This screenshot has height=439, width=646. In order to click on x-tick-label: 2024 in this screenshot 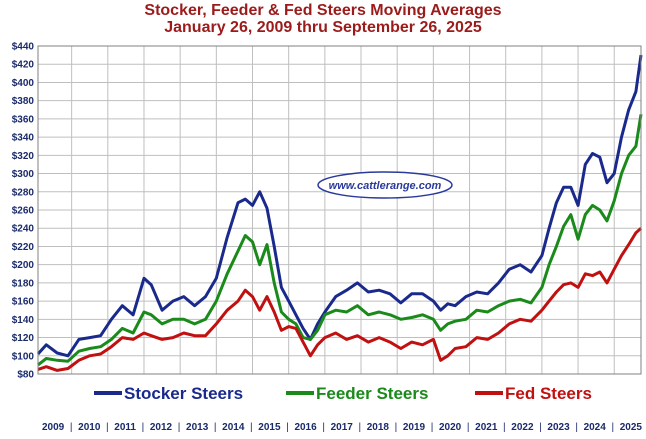, I will do `click(594, 427)`.